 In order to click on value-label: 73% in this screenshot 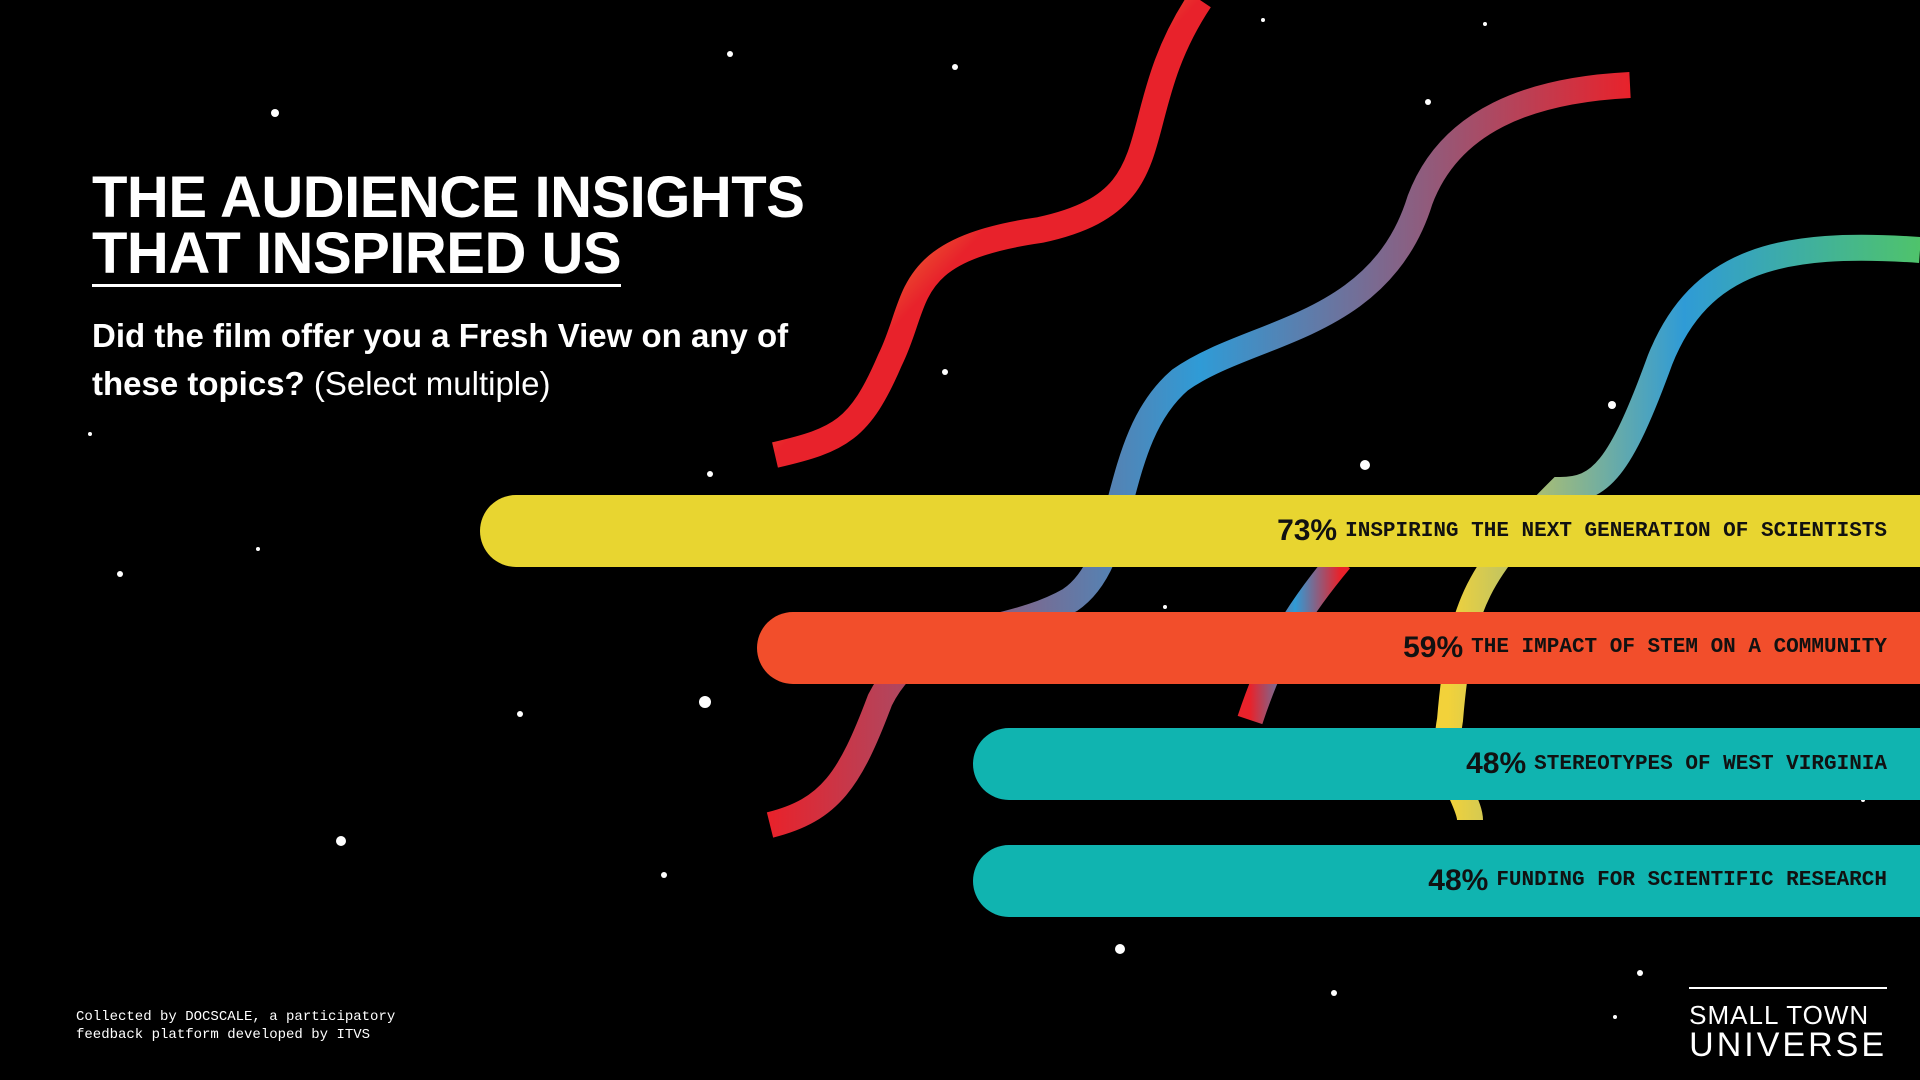, I will do `click(1307, 530)`.